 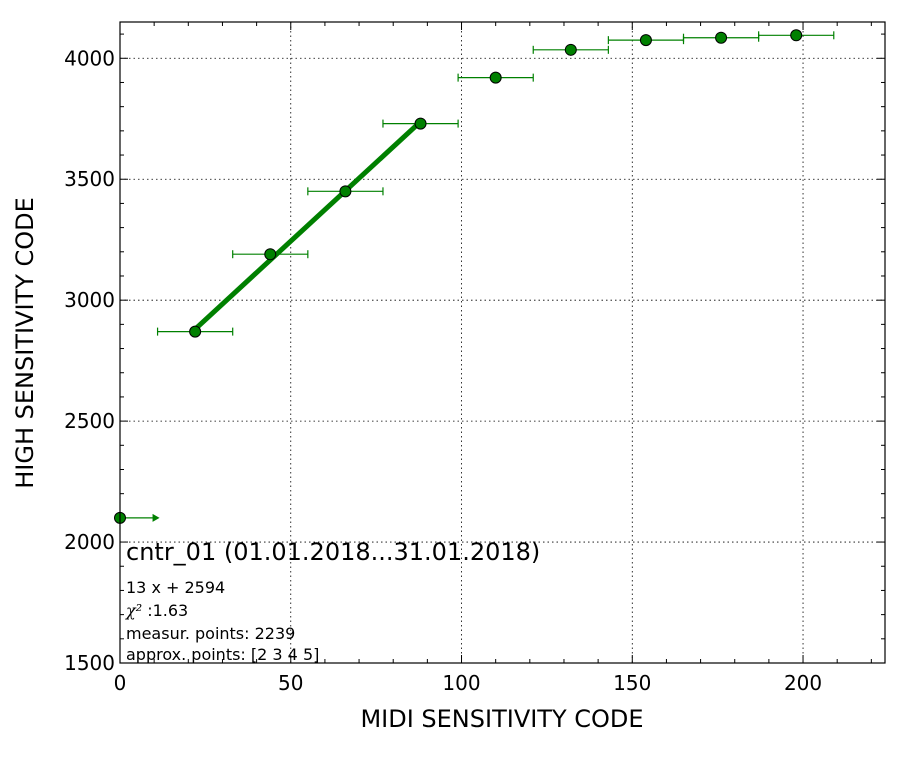 I want to click on x-tick-labels: 0 50 100 150 200, so click(x=468, y=683).